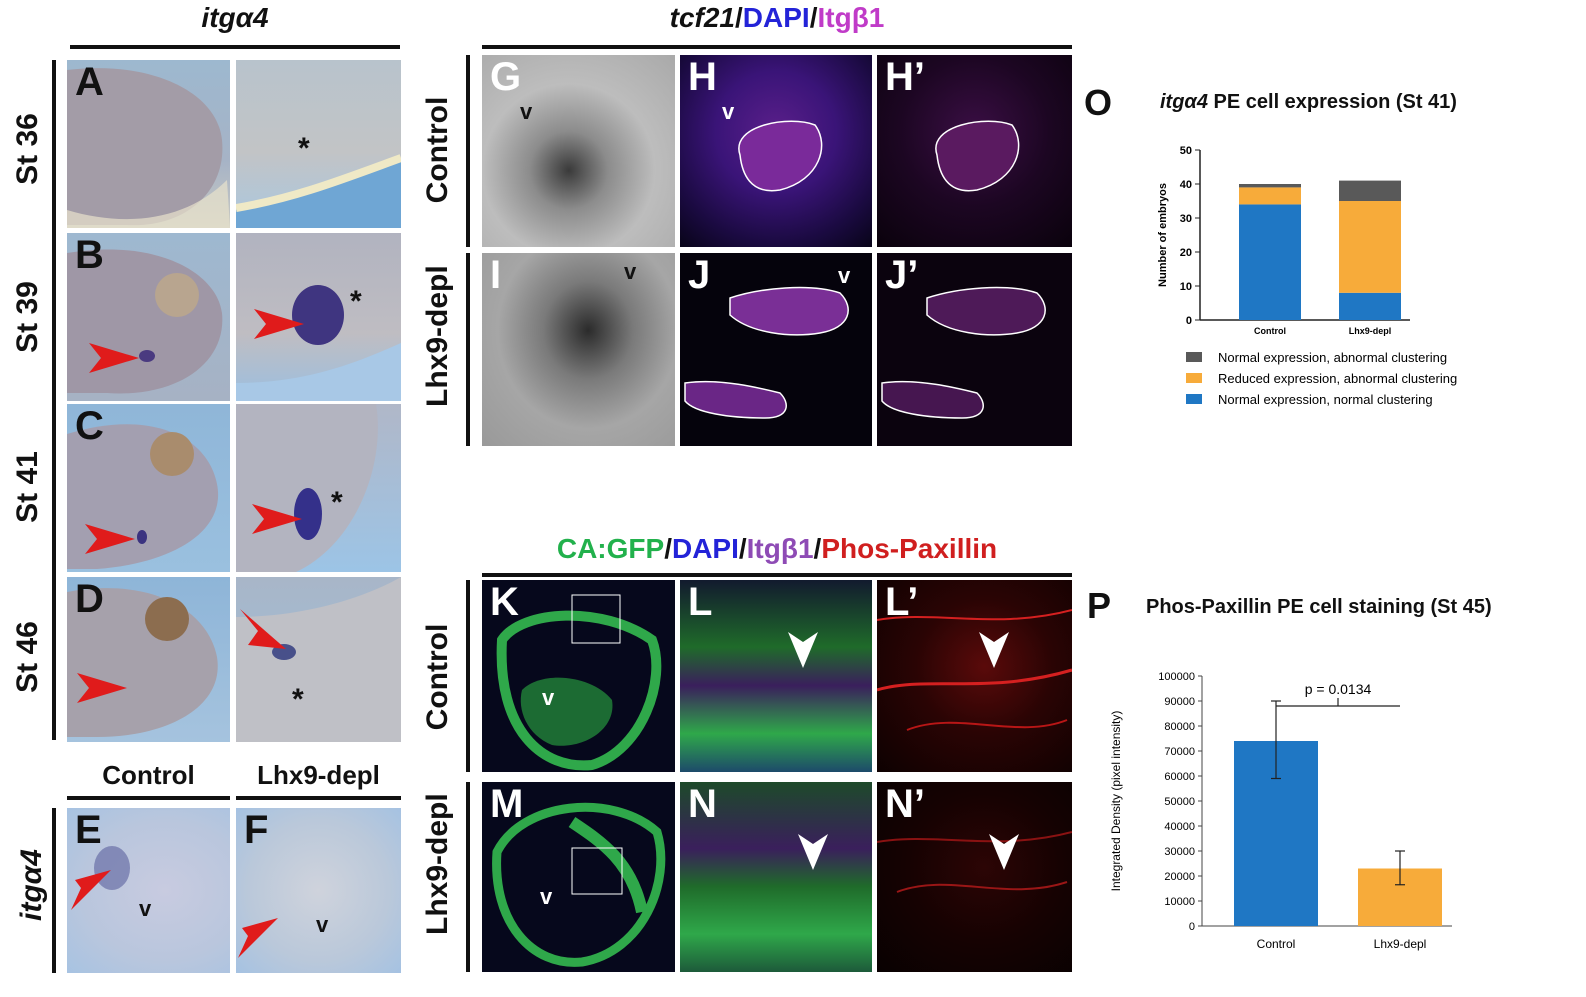  I want to click on header-itgb1-2: Itgβ1, so click(780, 548).